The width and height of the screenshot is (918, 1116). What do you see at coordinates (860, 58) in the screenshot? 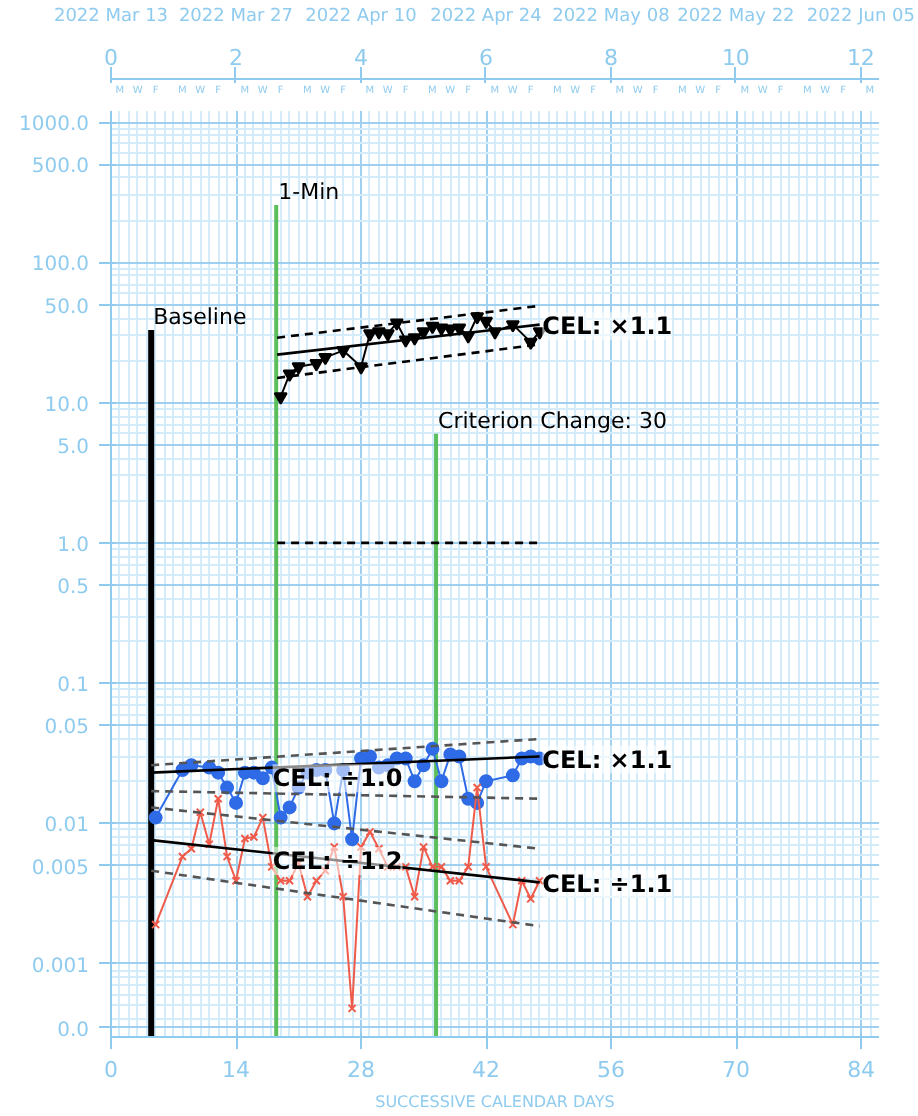
I see `x2-tick-label: 12` at bounding box center [860, 58].